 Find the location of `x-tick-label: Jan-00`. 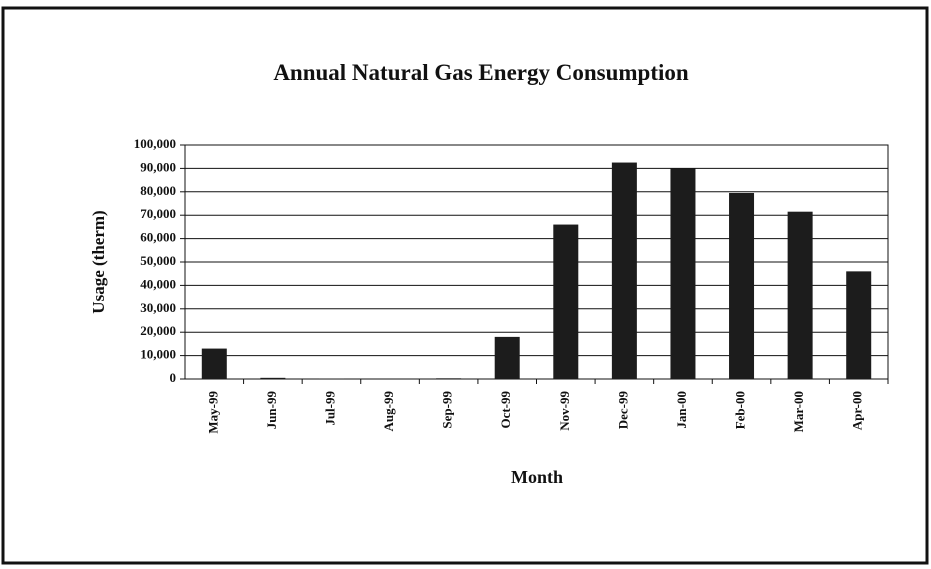

x-tick-label: Jan-00 is located at coordinates (681, 410).